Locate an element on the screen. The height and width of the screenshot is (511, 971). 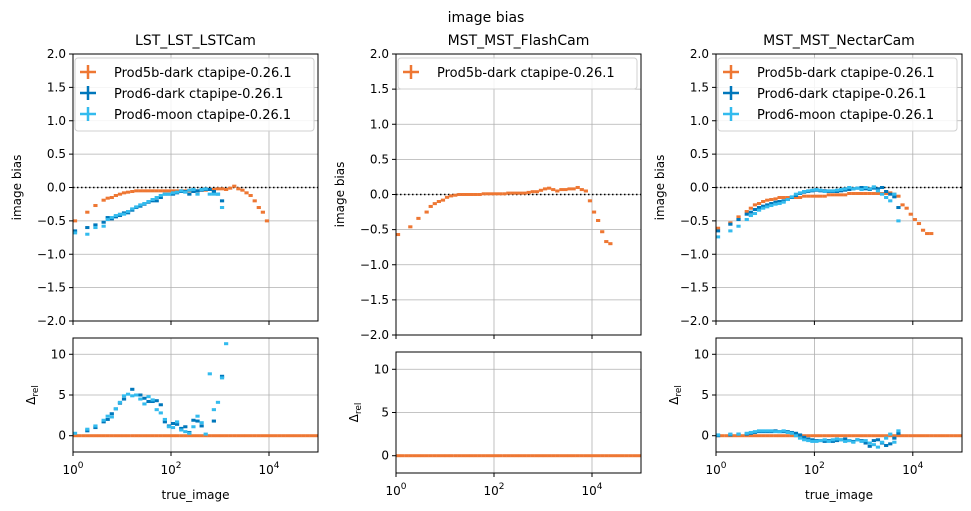
y-tick-label: 0 is located at coordinates (385, 456).